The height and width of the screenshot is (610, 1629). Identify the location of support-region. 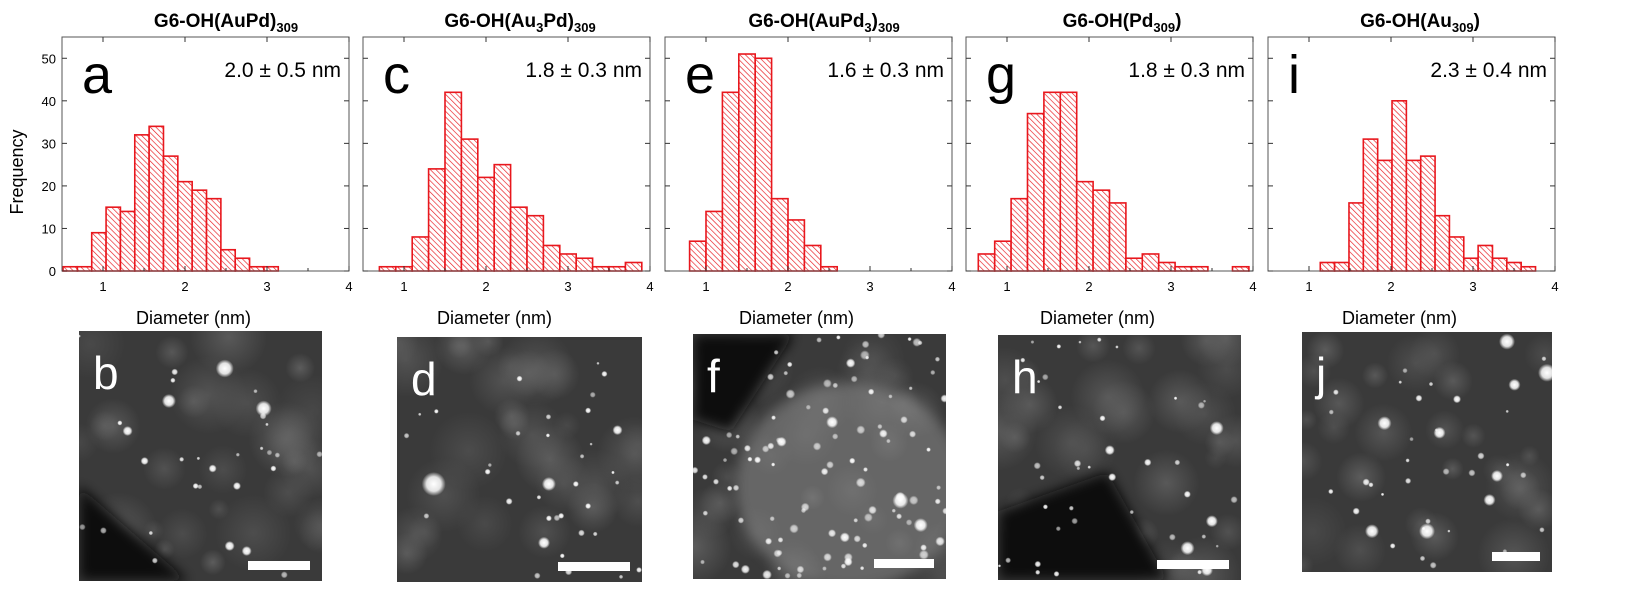
(841, 481).